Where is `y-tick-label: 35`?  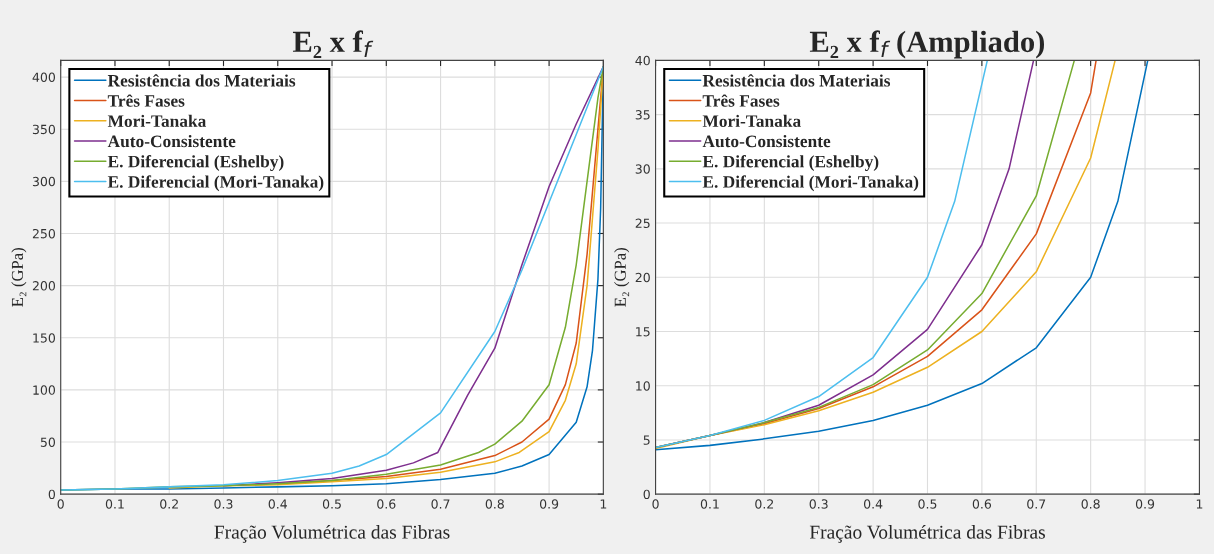 y-tick-label: 35 is located at coordinates (642, 115).